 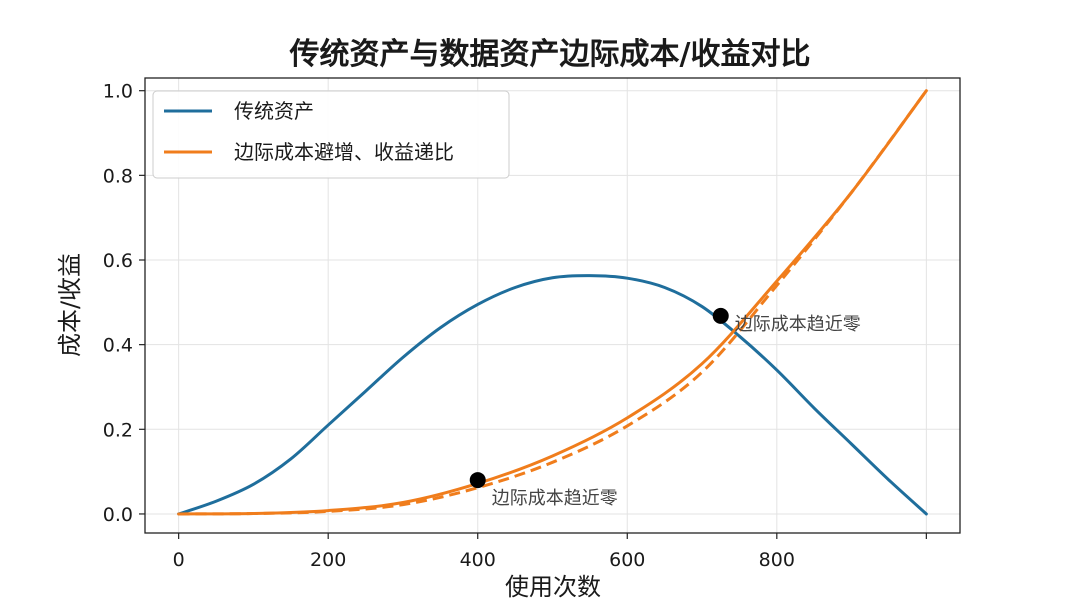 What do you see at coordinates (344, 152) in the screenshot?
I see `legend-label: 边际成本避增、收益递比` at bounding box center [344, 152].